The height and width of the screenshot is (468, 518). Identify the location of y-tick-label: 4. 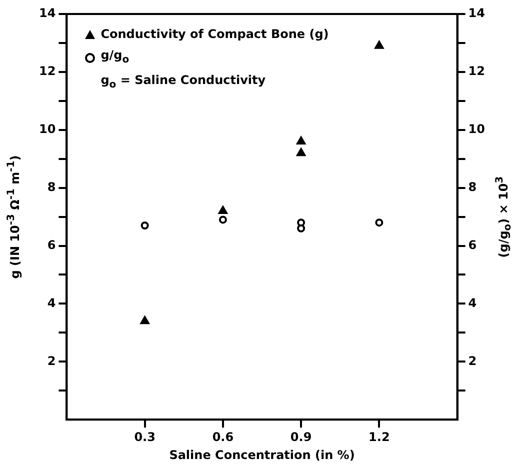
(51, 303).